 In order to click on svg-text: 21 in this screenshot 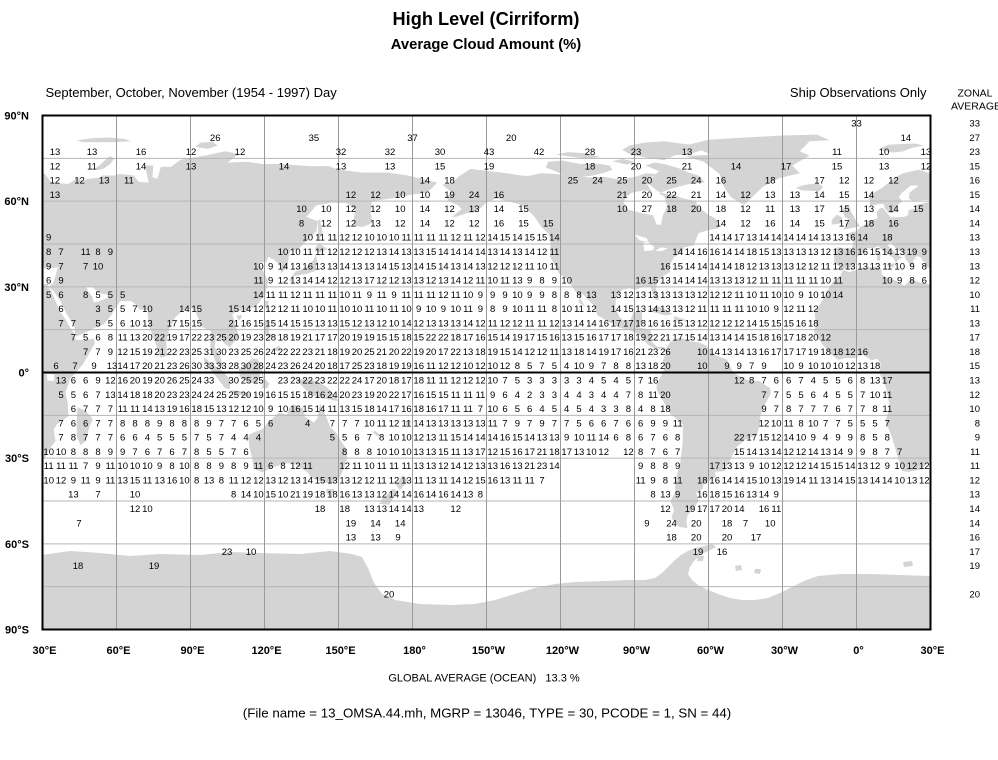, I will do `click(159, 352)`.